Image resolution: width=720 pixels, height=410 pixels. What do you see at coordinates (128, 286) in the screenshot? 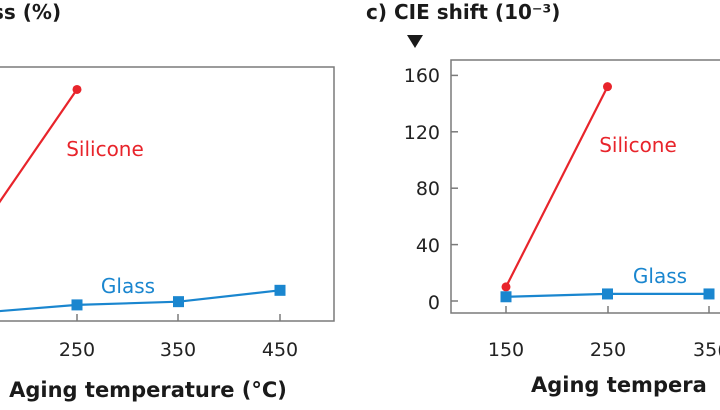
I see `panel-b-glass-label: Glass` at bounding box center [128, 286].